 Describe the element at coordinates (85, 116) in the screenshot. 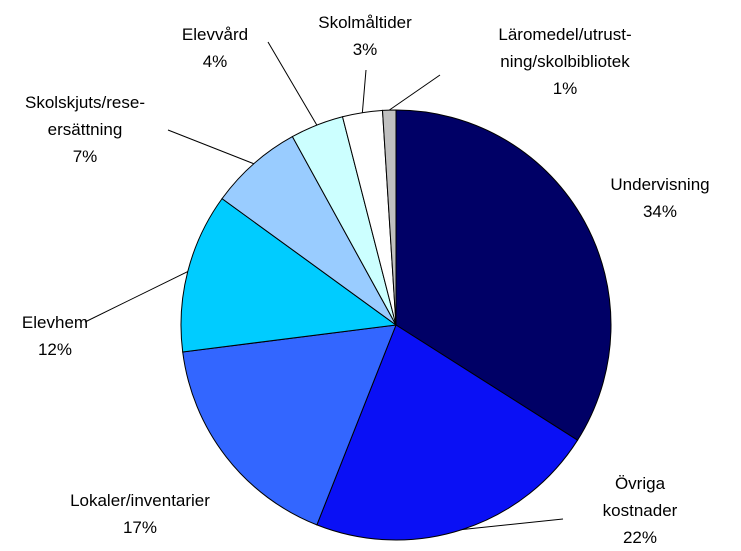

I see `category-label: Skolskjuts/rese- ersättning` at that location.